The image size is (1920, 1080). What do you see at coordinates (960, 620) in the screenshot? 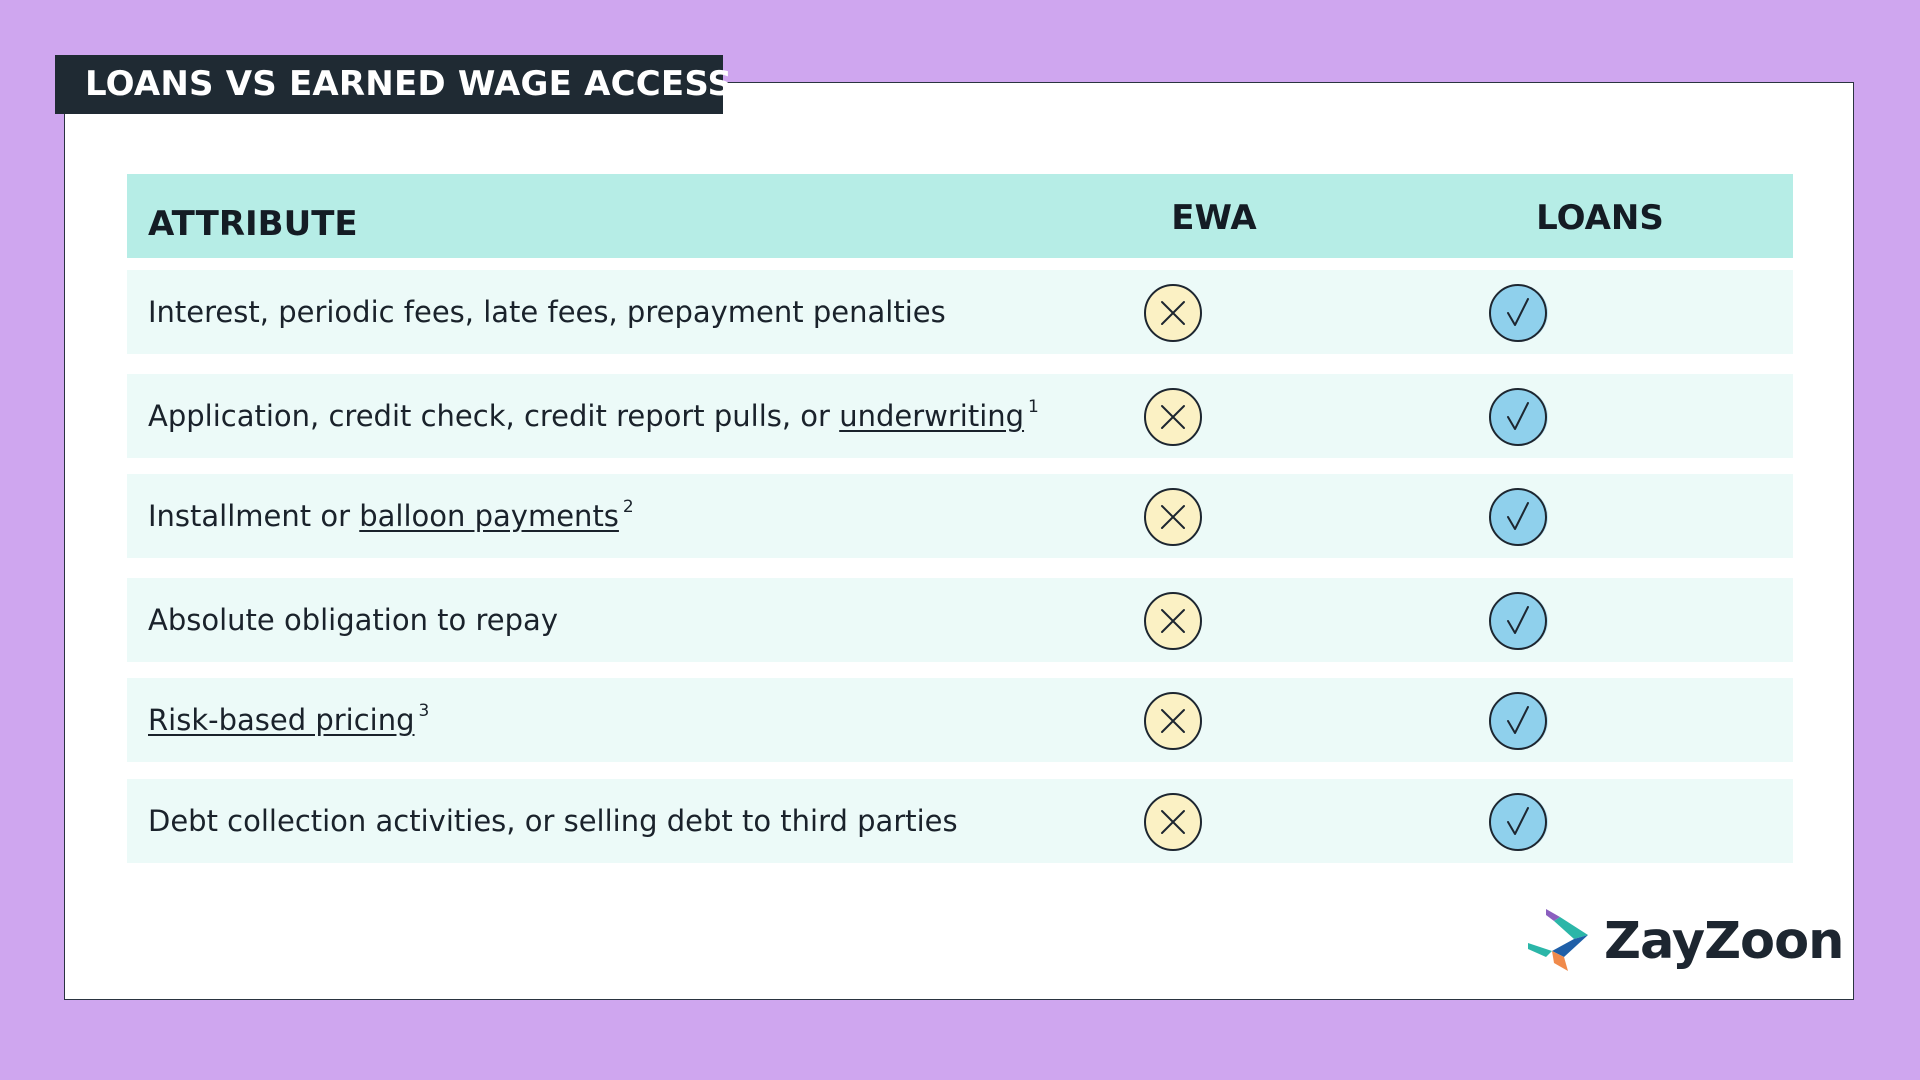
I see `table-row: Absolute obligation to repay` at bounding box center [960, 620].